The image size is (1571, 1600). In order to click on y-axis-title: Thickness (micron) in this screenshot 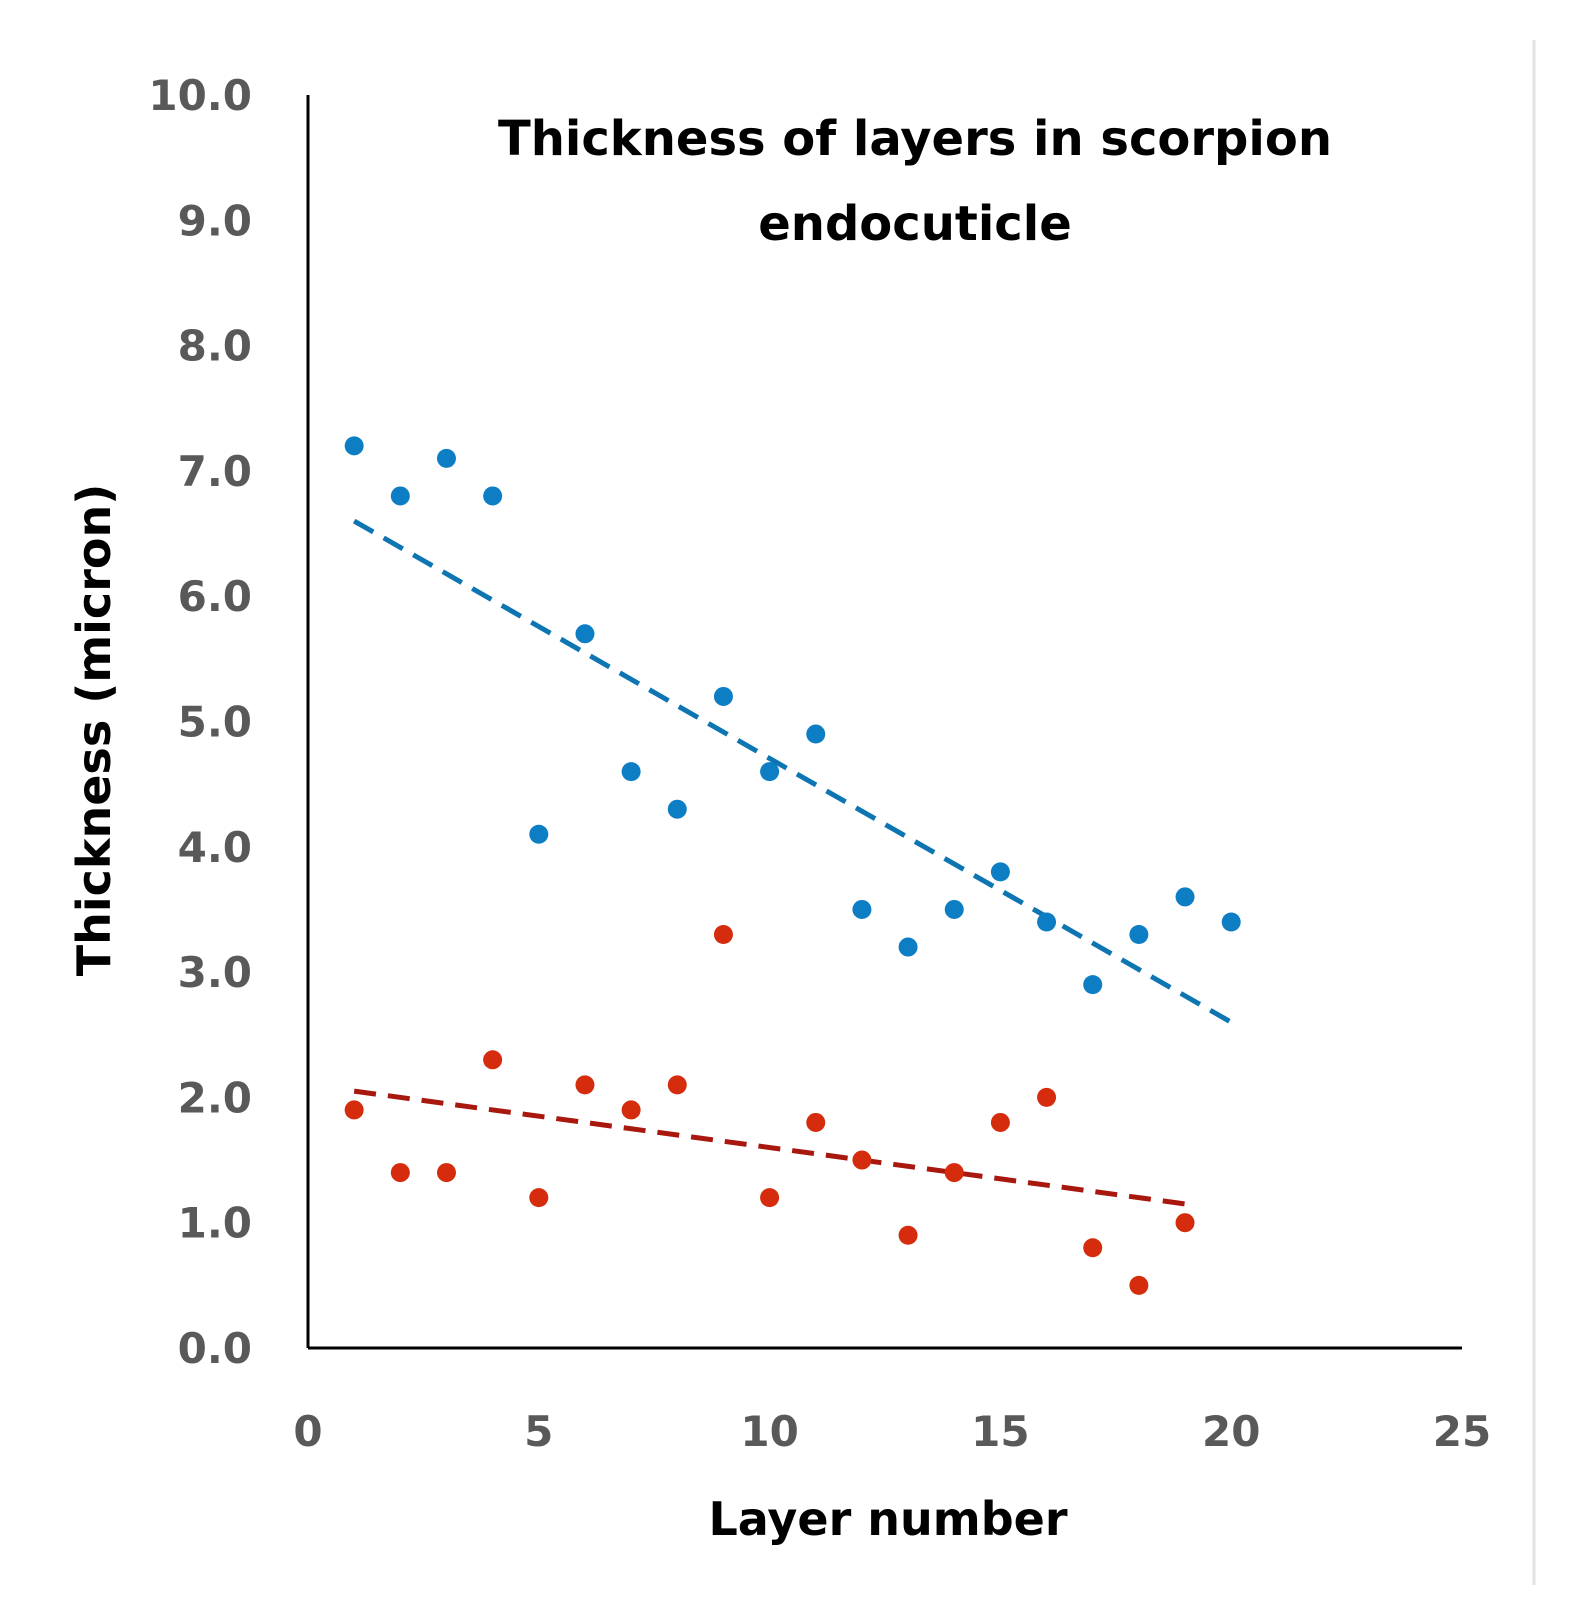, I will do `click(94, 730)`.